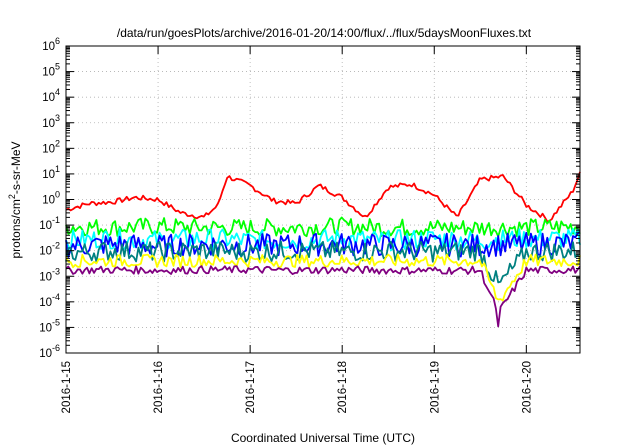  I want to click on y-tick-exponent: 2, so click(57, 143).